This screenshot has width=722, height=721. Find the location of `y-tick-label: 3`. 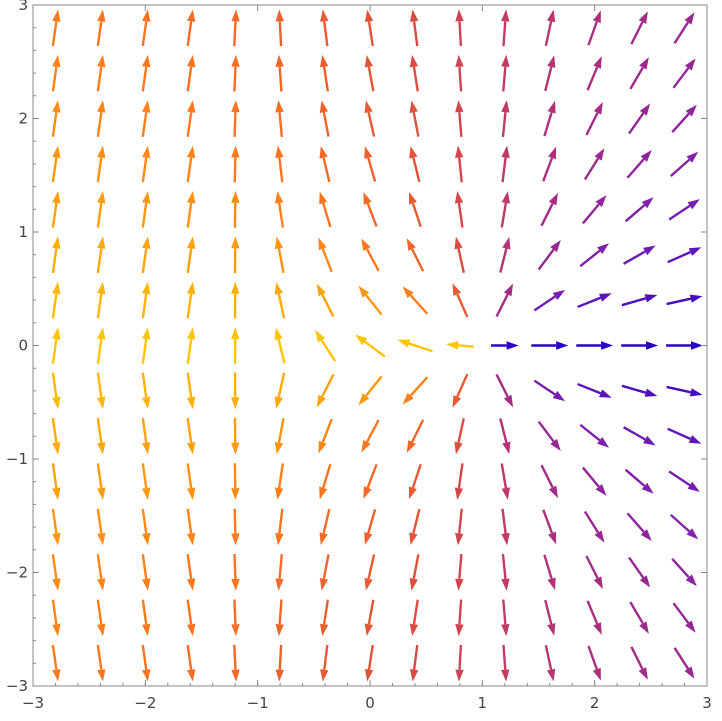

y-tick-label: 3 is located at coordinates (23, 7).